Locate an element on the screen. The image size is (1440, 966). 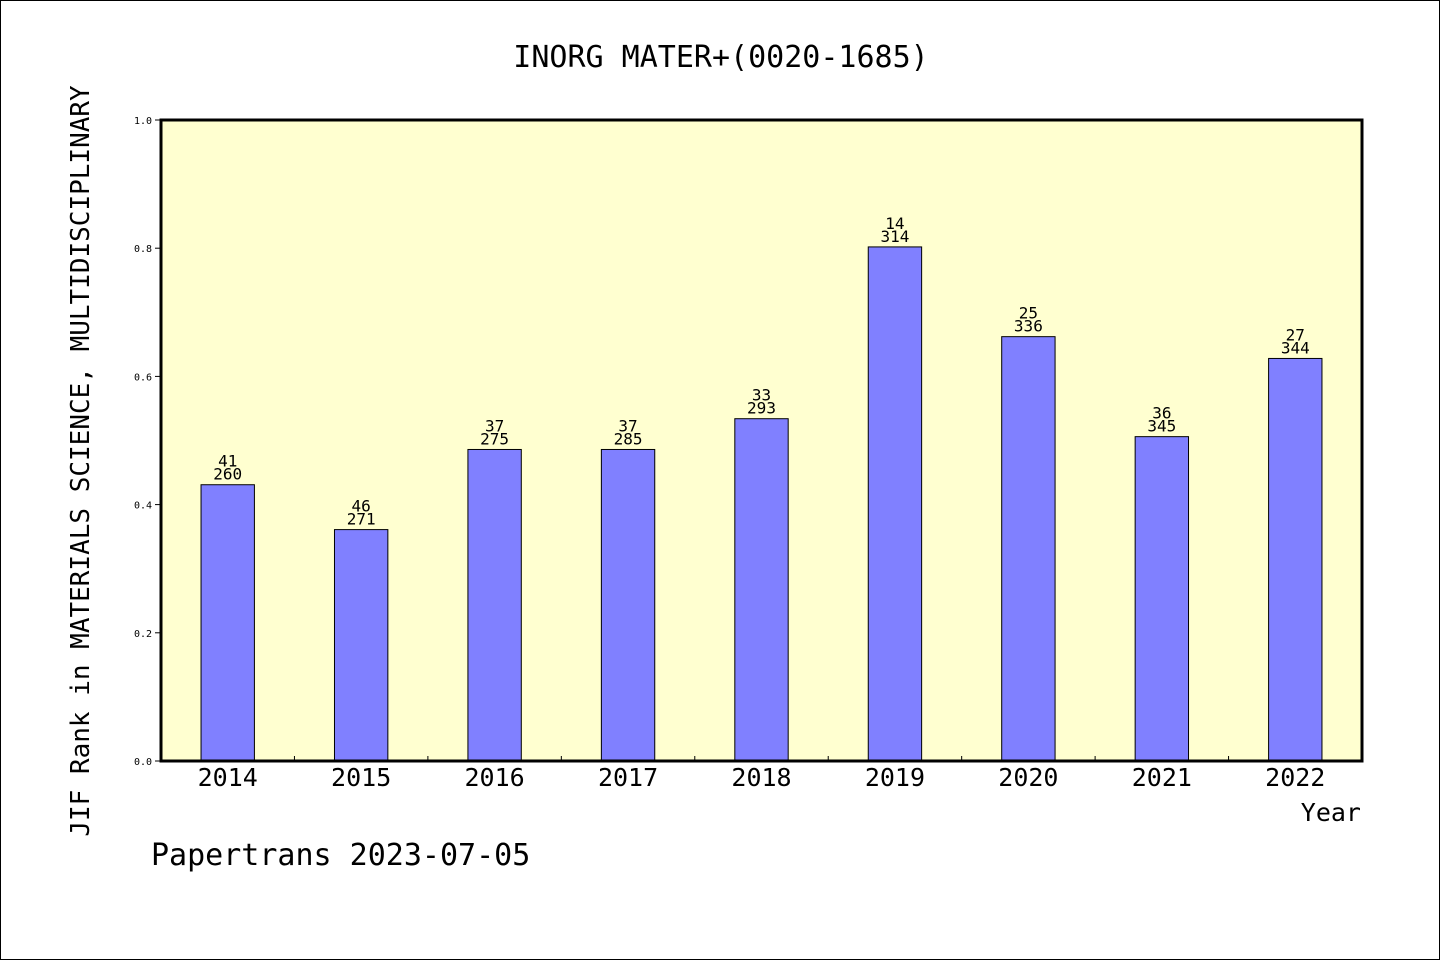
data-label-total: 293 is located at coordinates (761, 408).